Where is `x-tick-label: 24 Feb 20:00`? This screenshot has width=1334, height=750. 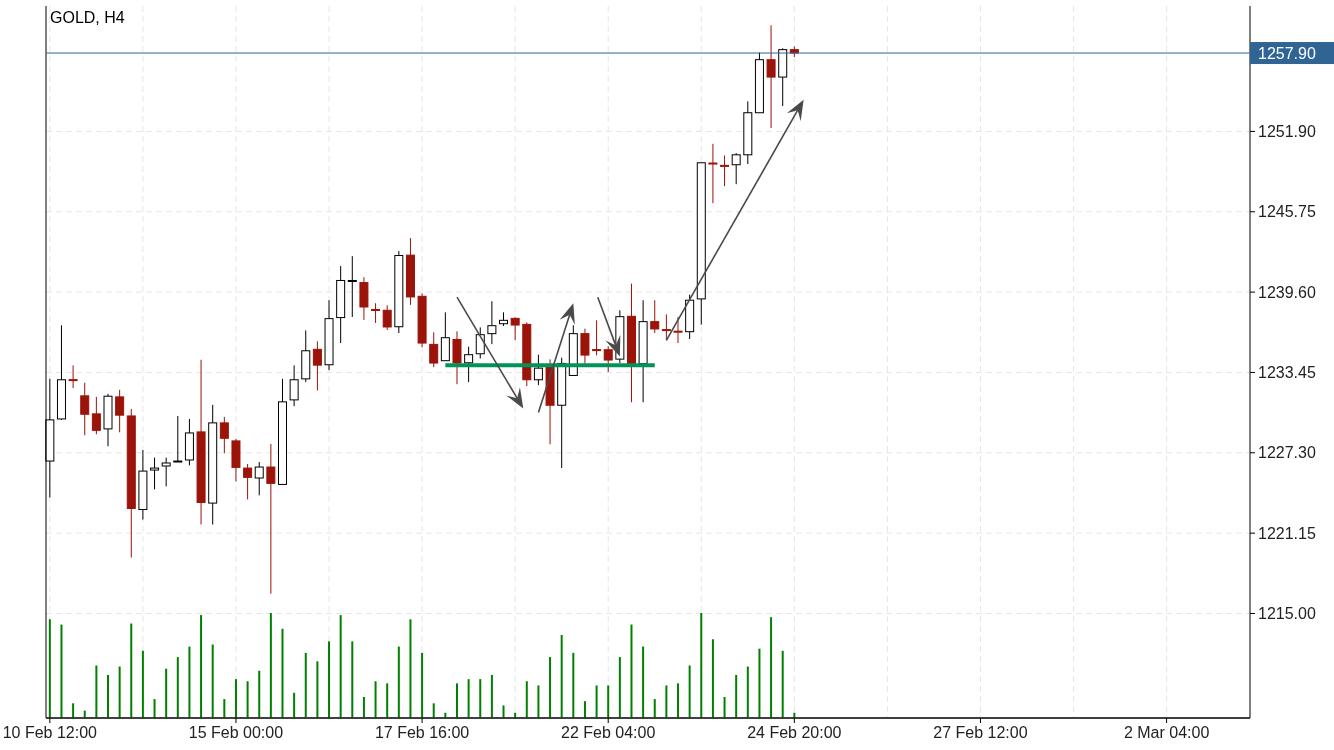
x-tick-label: 24 Feb 20:00 is located at coordinates (794, 732).